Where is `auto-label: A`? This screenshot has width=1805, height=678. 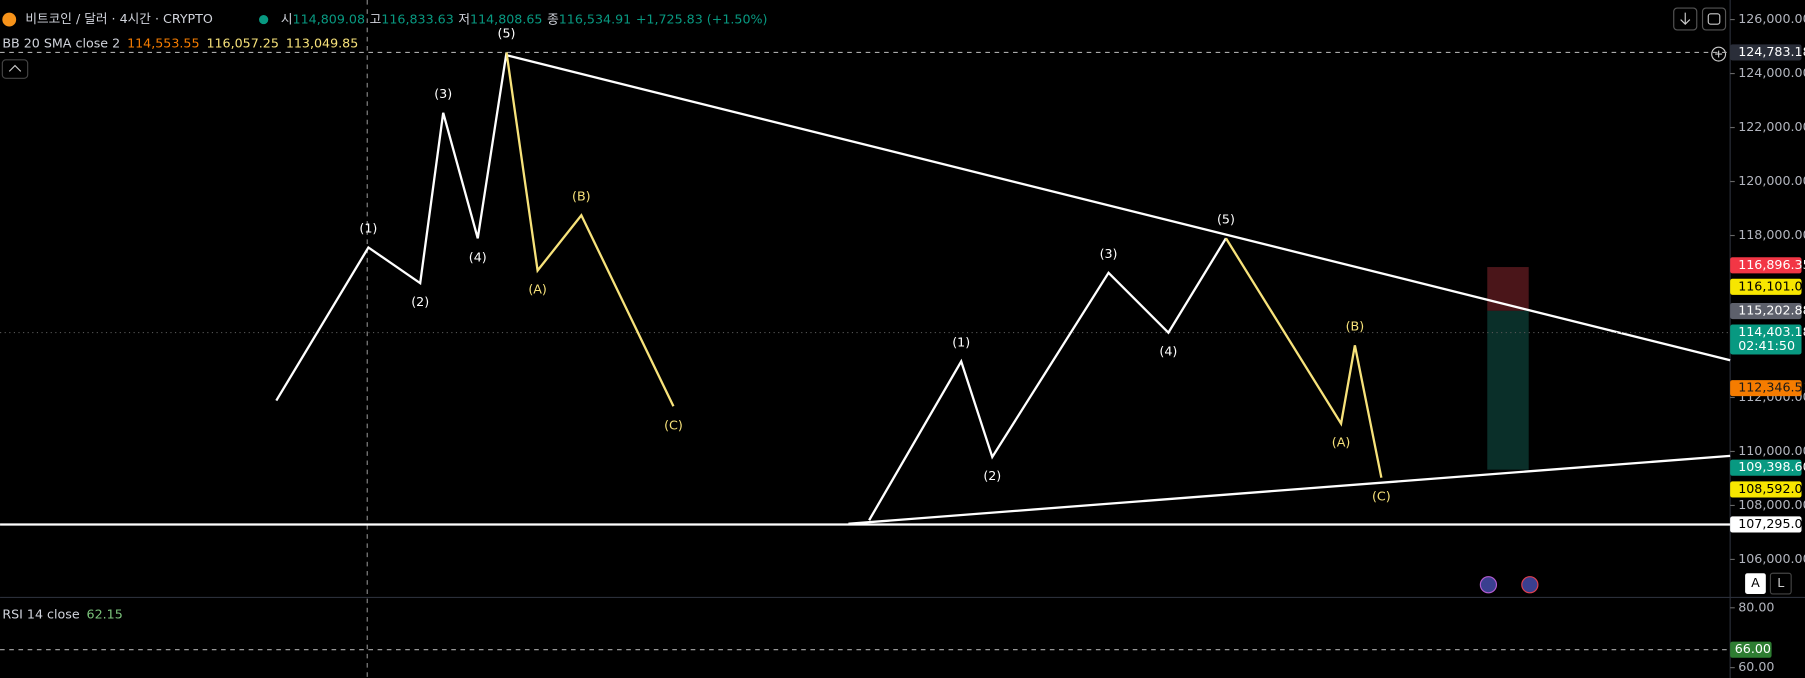
auto-label: A is located at coordinates (1755, 582).